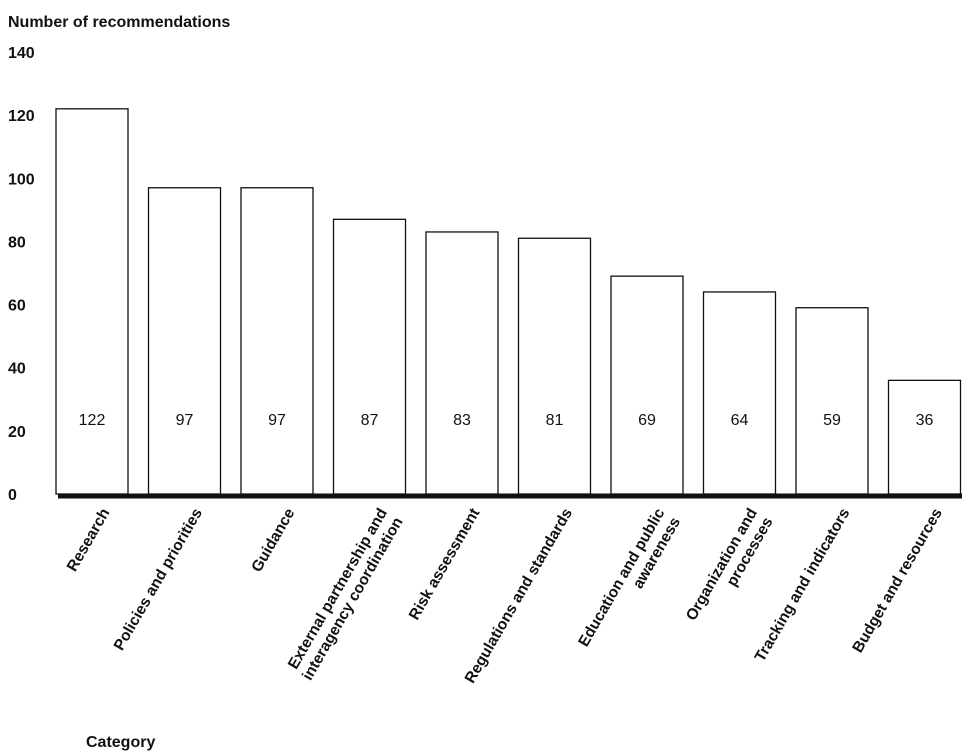 The image size is (962, 754). I want to click on bar-value-label: 69, so click(647, 420).